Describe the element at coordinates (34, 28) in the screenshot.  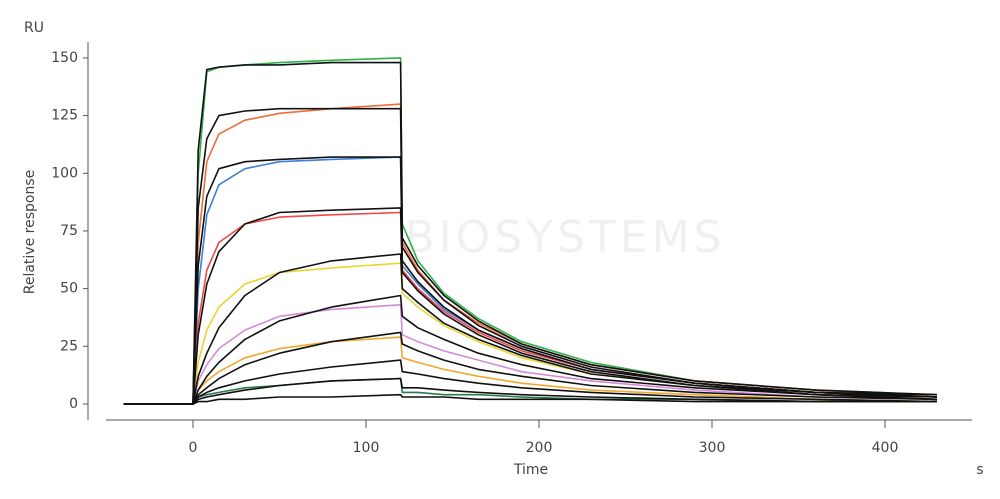
I see `y-unit: RU` at that location.